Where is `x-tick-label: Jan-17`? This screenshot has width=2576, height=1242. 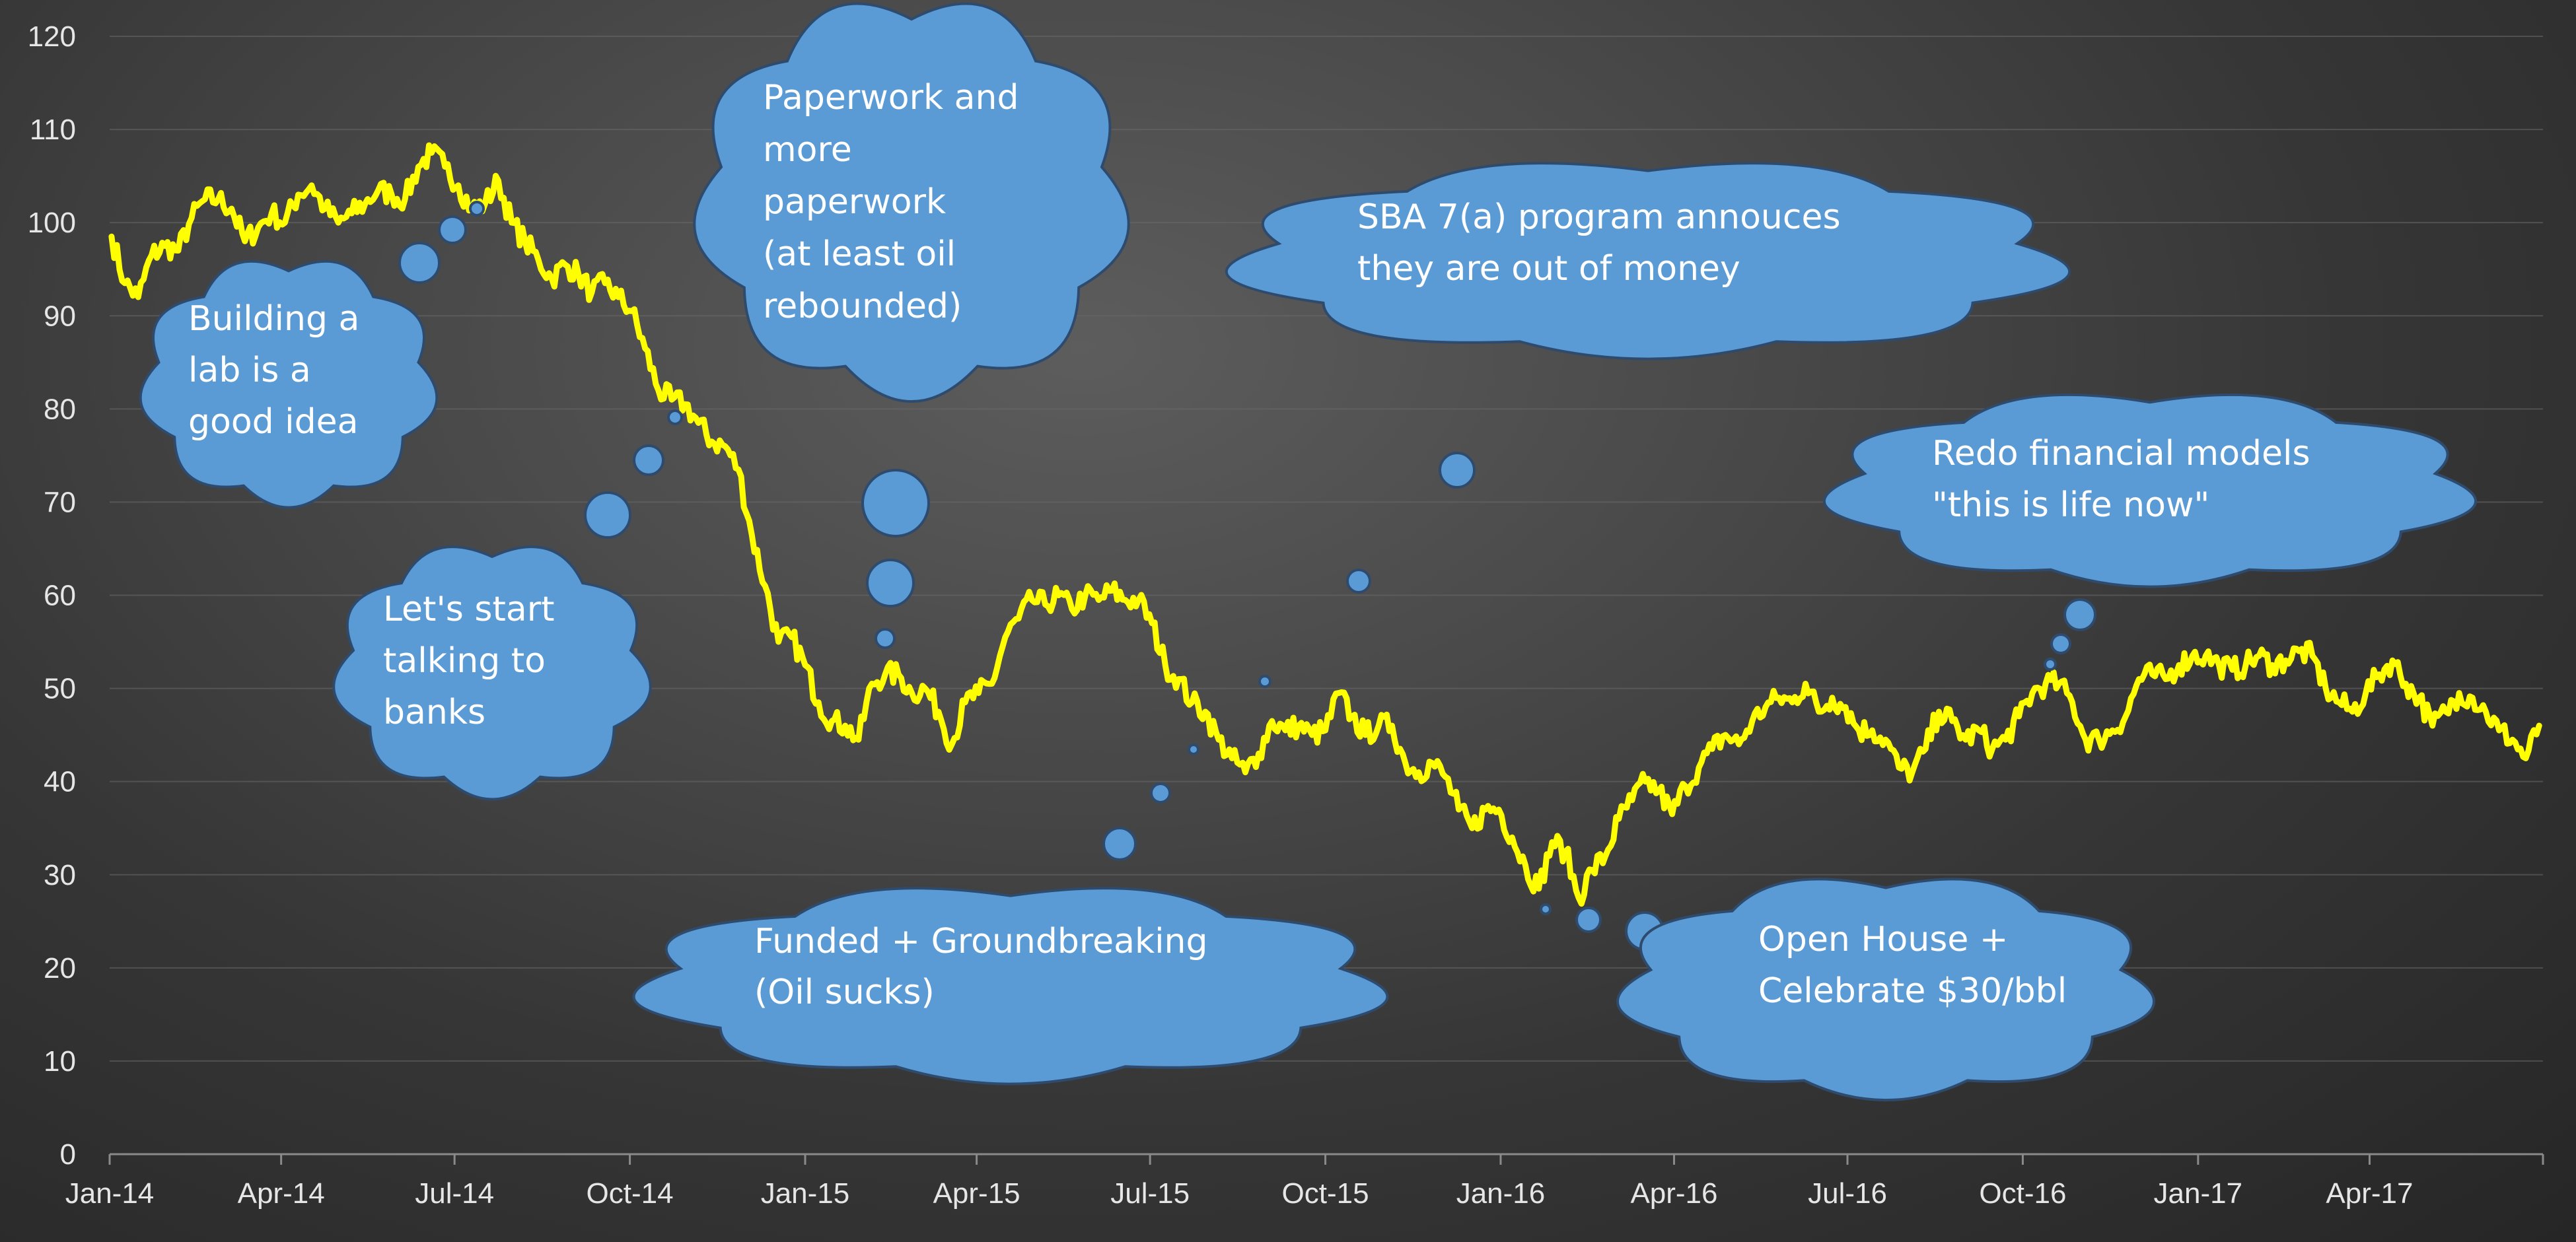
x-tick-label: Jan-17 is located at coordinates (2198, 1193).